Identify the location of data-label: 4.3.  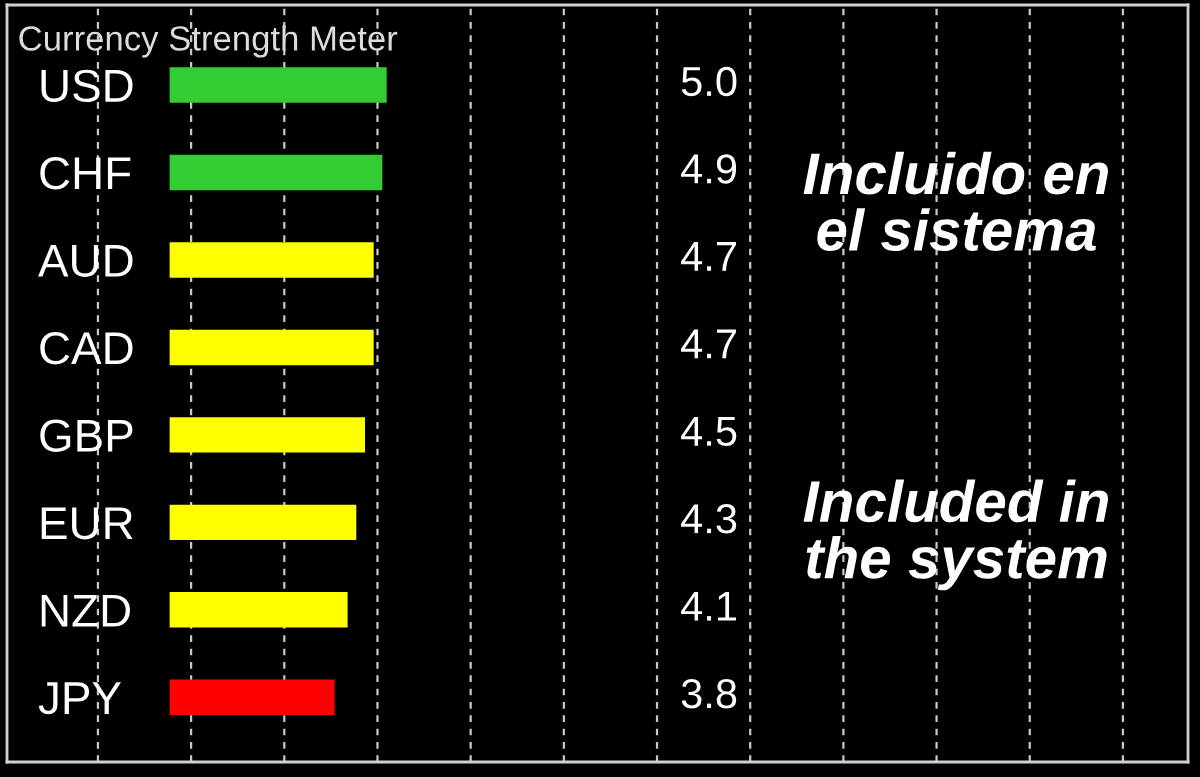
(709, 519).